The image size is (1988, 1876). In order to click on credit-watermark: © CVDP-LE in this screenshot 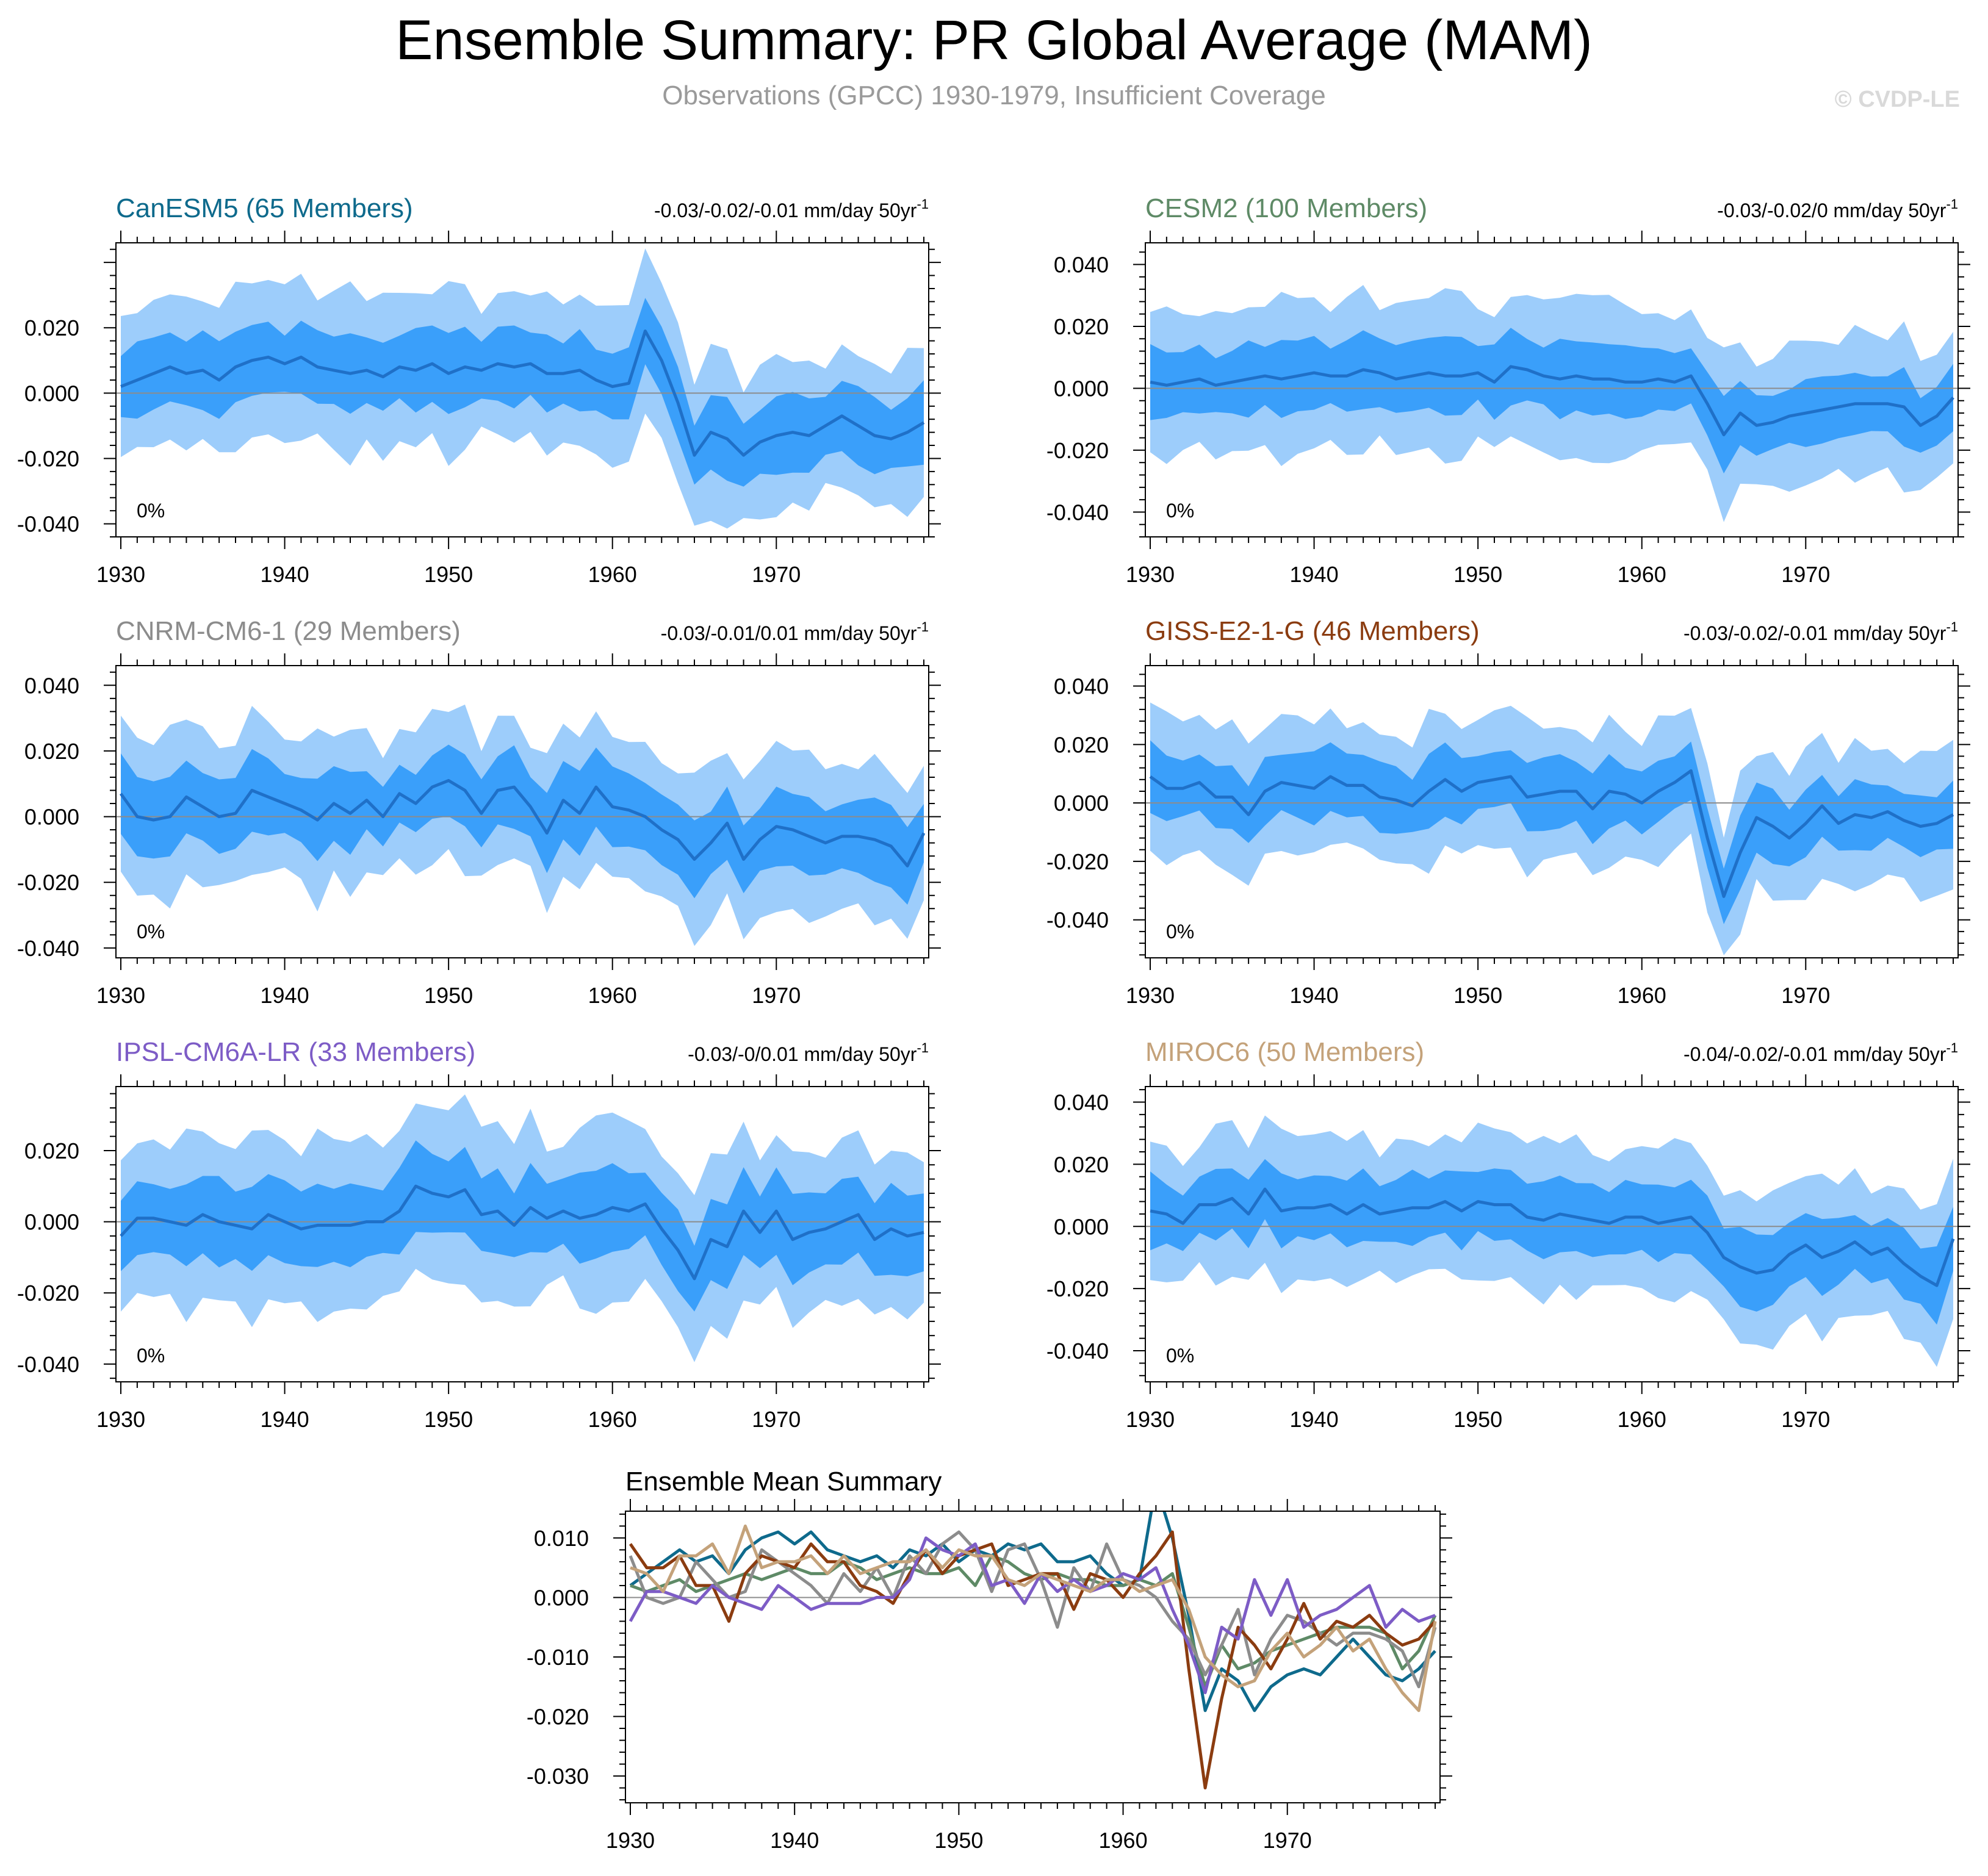, I will do `click(1897, 100)`.